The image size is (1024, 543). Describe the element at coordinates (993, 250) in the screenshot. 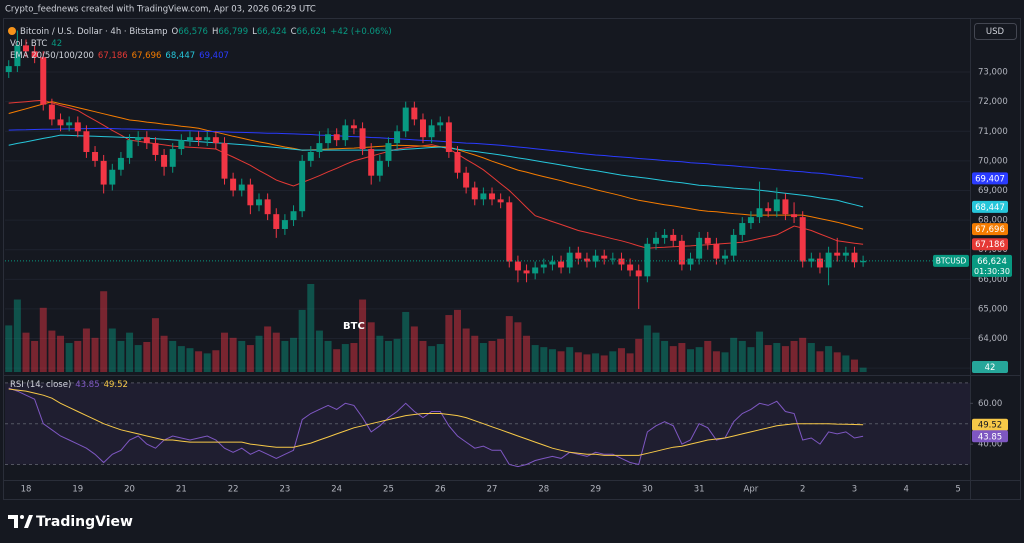

I see `y-tick-label: 67,000` at that location.